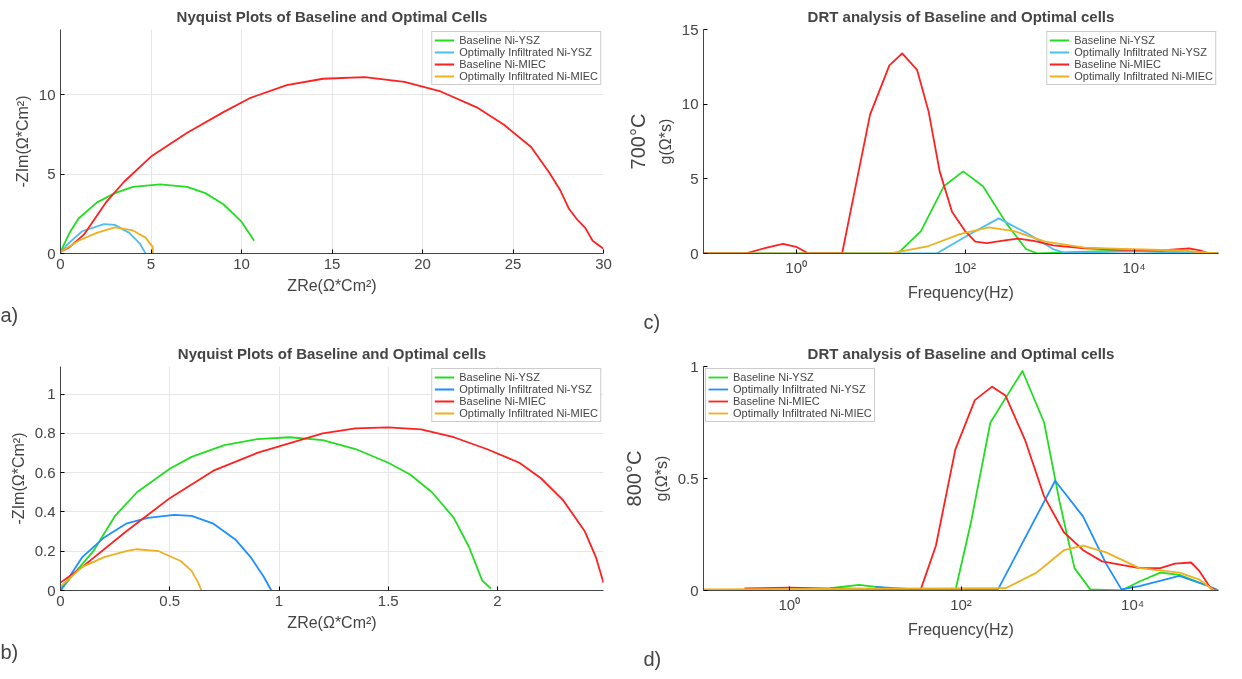  I want to click on x-tick-label: 30, so click(603, 263).